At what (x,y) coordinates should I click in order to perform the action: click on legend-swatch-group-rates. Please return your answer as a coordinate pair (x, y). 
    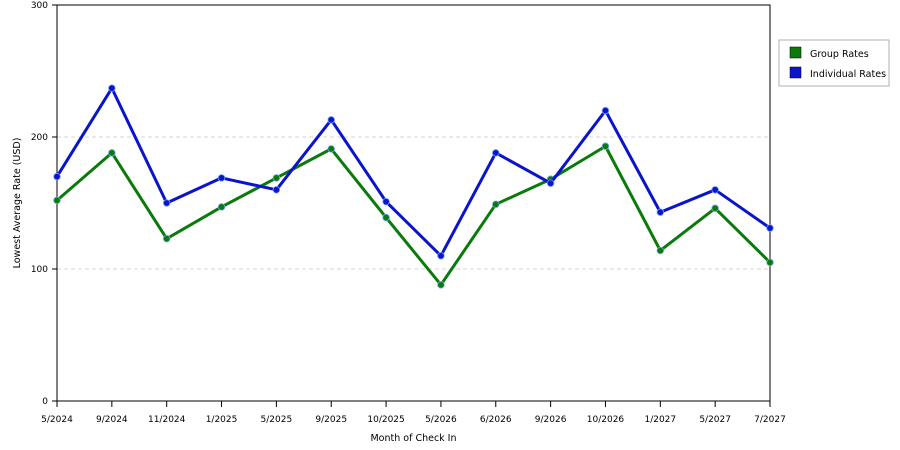
    Looking at the image, I should click on (795, 52).